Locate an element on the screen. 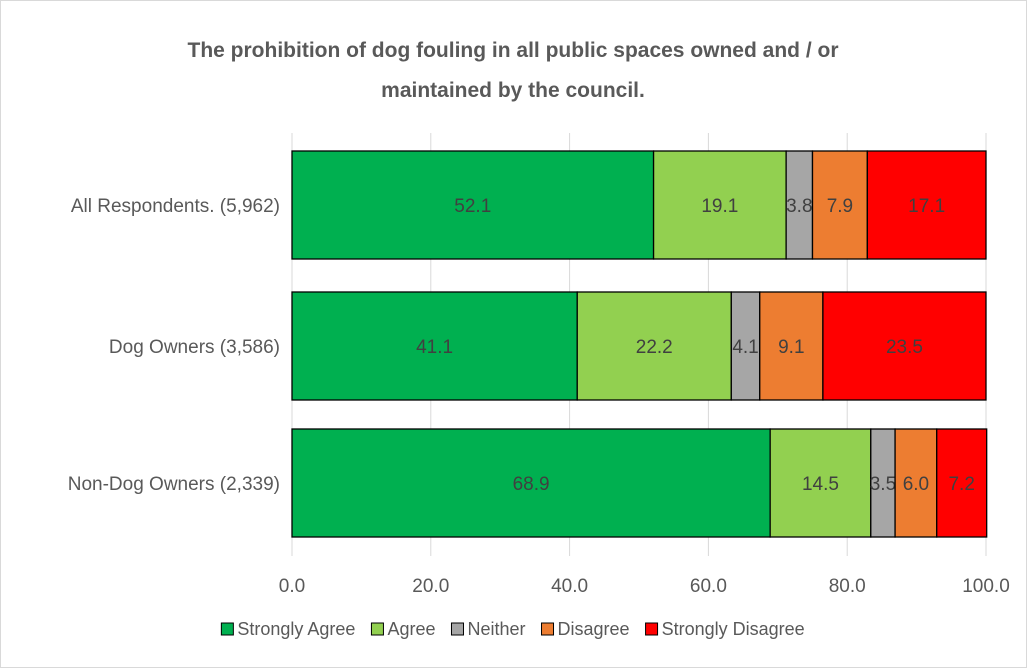 This screenshot has height=668, width=1027. data-label: 7.2 is located at coordinates (961, 484).